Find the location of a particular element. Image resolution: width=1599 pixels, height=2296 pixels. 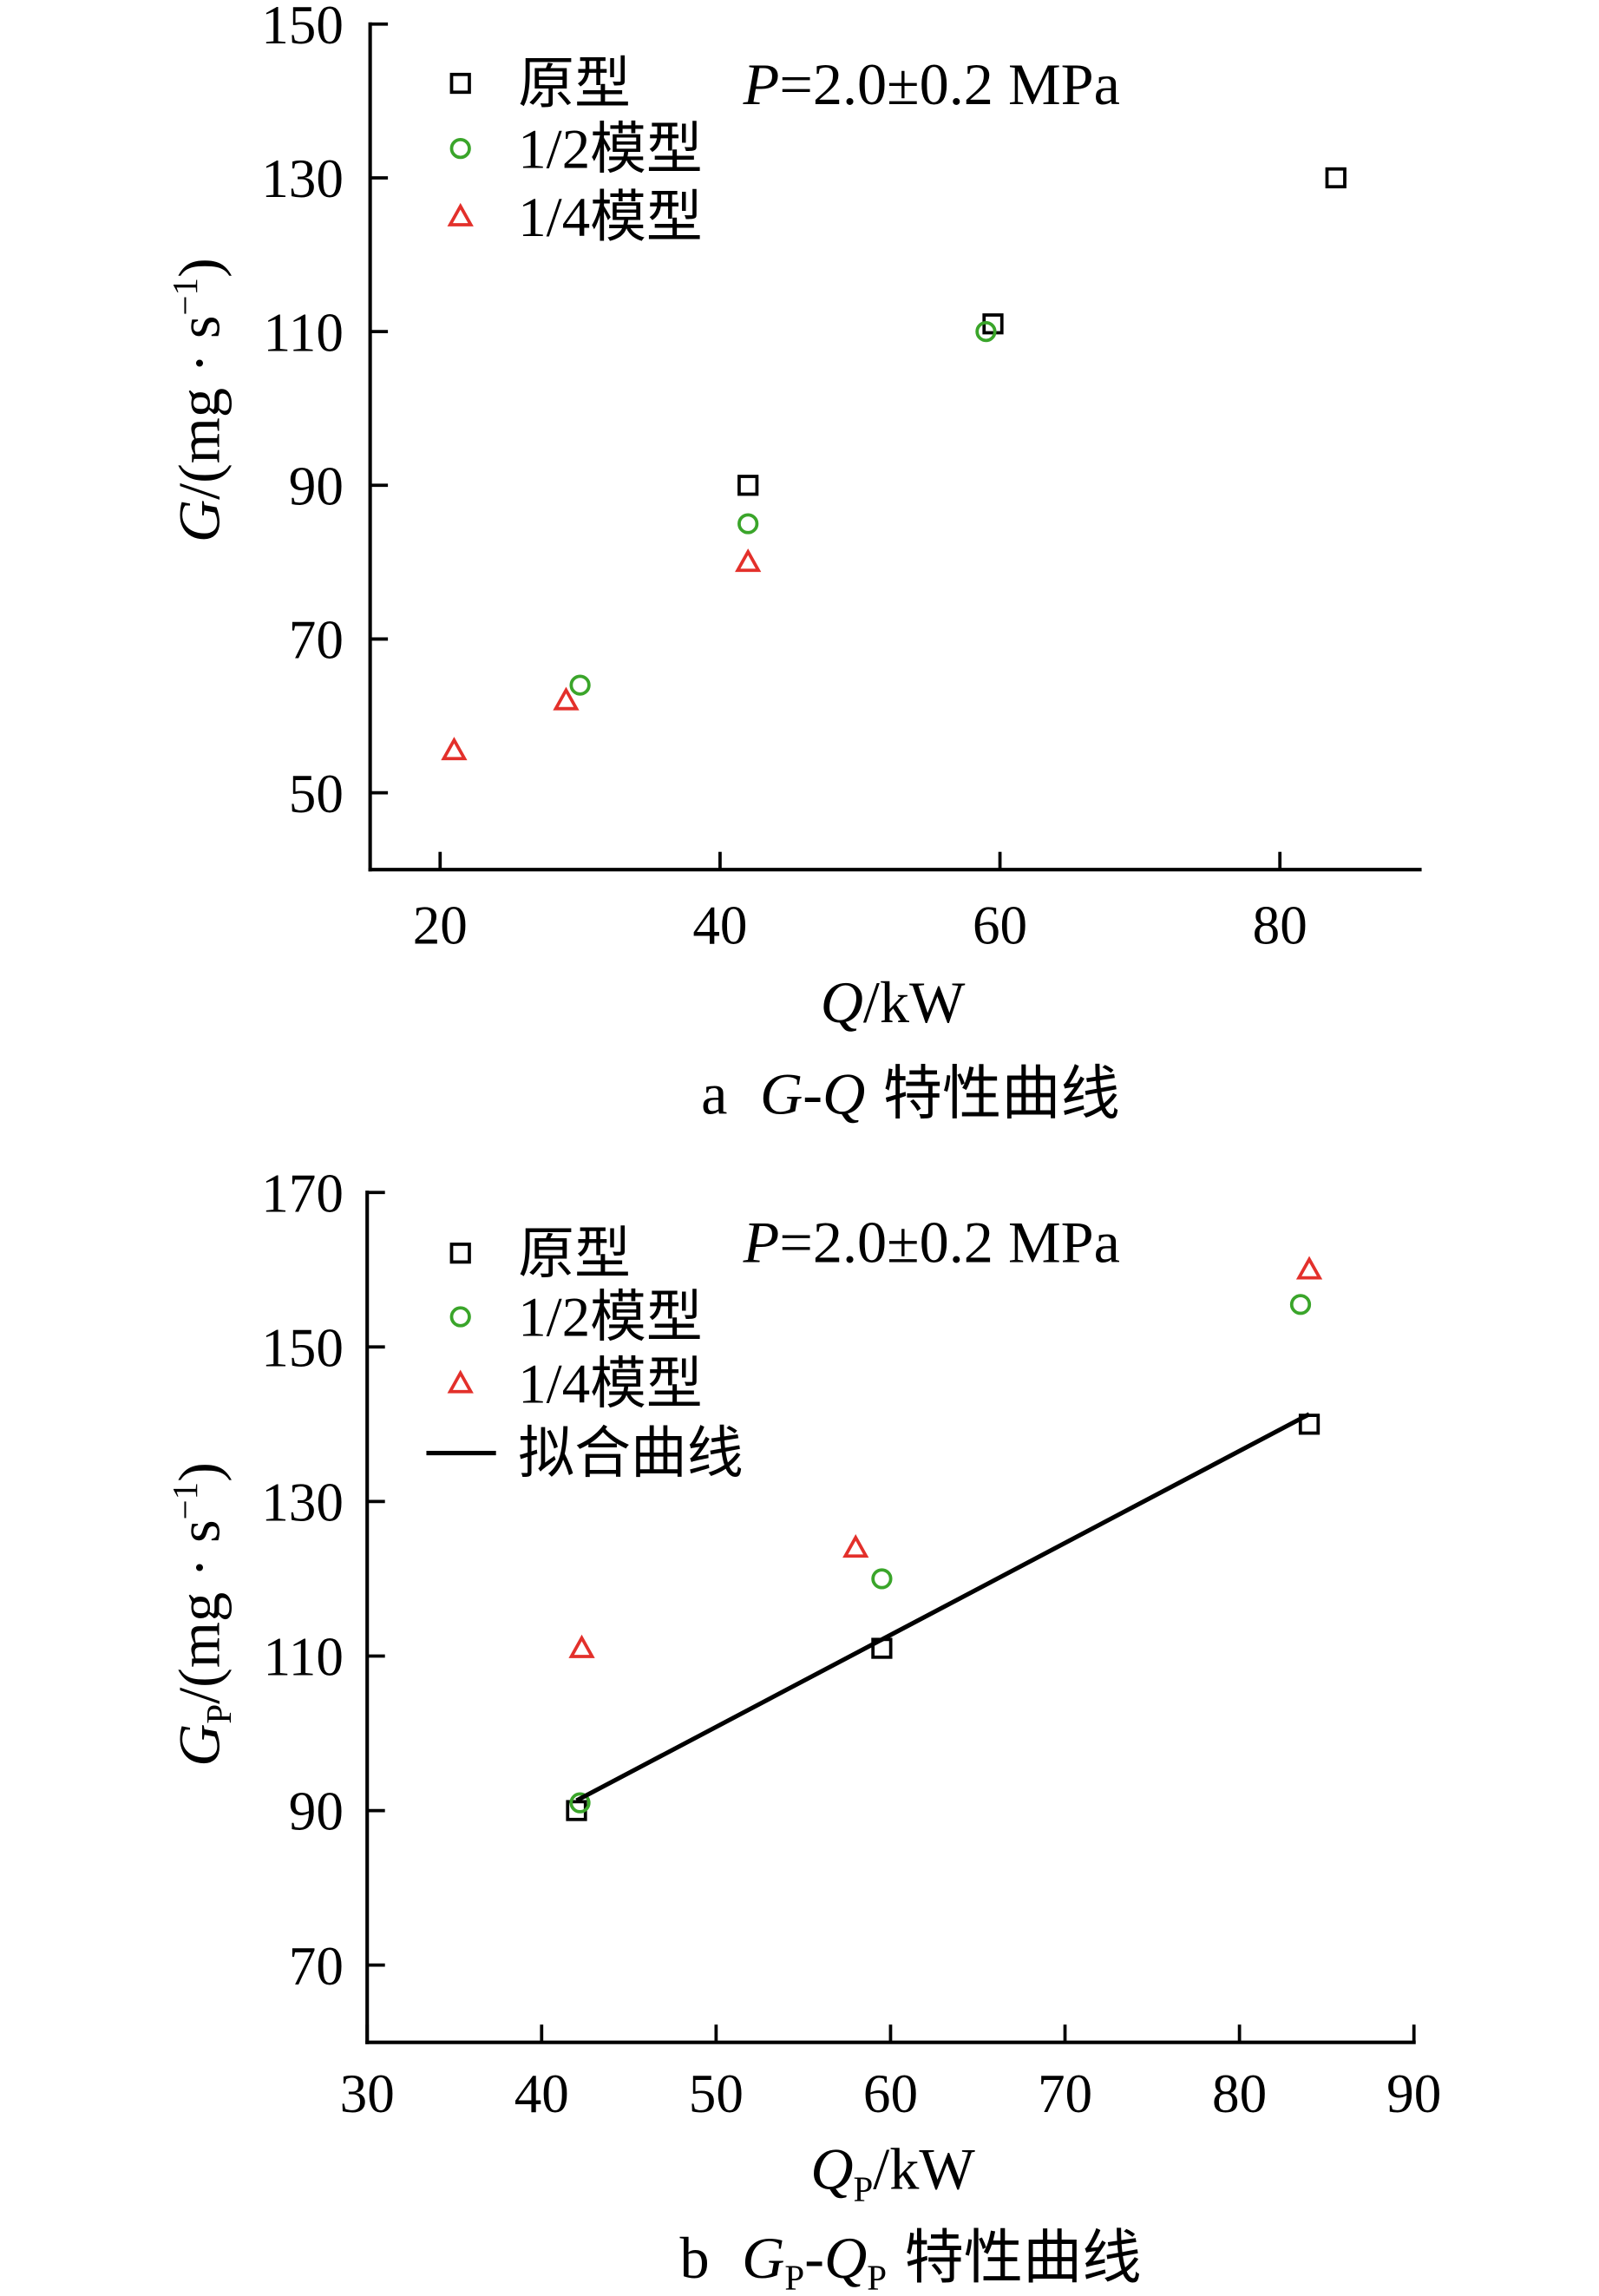

y-axis-label: G/(mg · s−1) is located at coordinates (199, 400).